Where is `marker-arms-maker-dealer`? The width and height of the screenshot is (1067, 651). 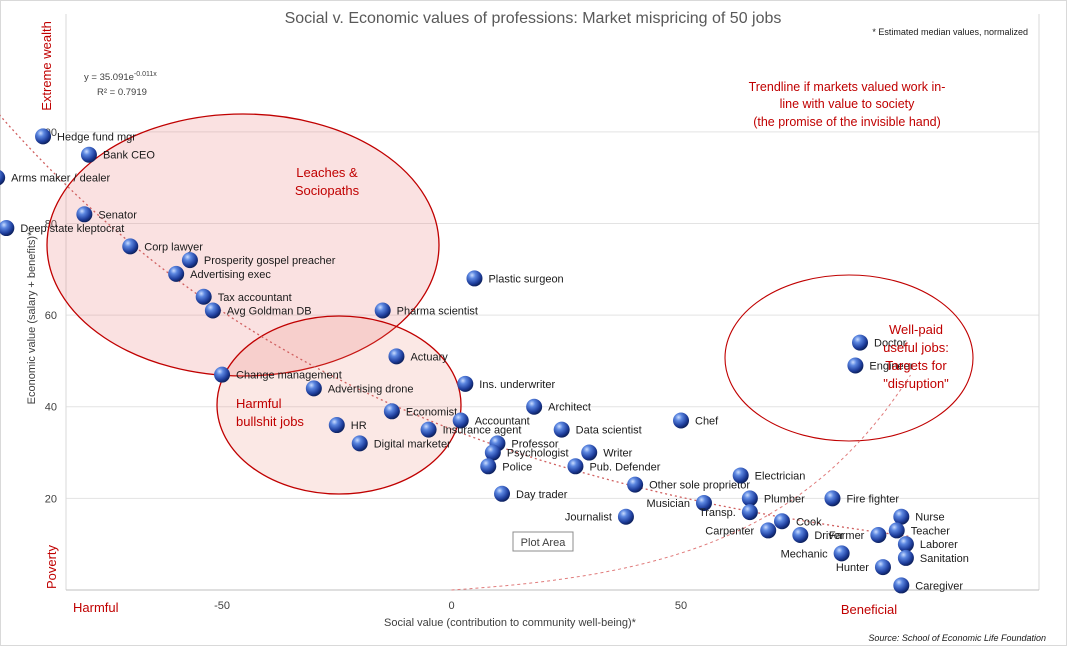
marker-arms-maker-dealer is located at coordinates (3, 178).